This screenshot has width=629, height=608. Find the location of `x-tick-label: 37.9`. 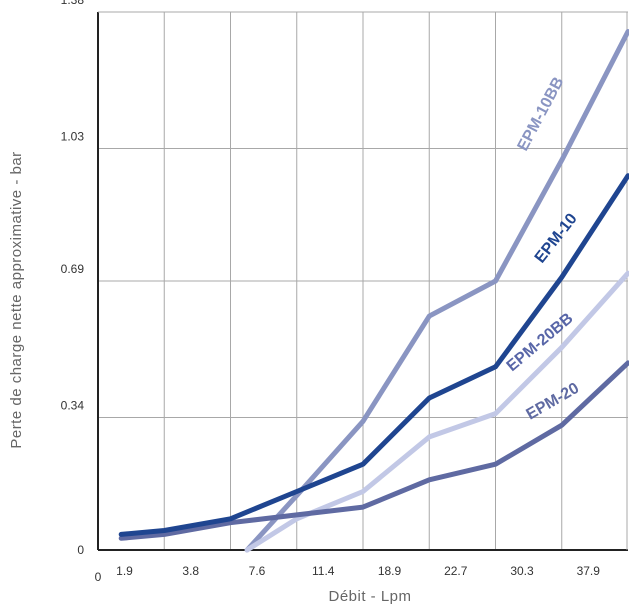

x-tick-label: 37.9 is located at coordinates (589, 571).